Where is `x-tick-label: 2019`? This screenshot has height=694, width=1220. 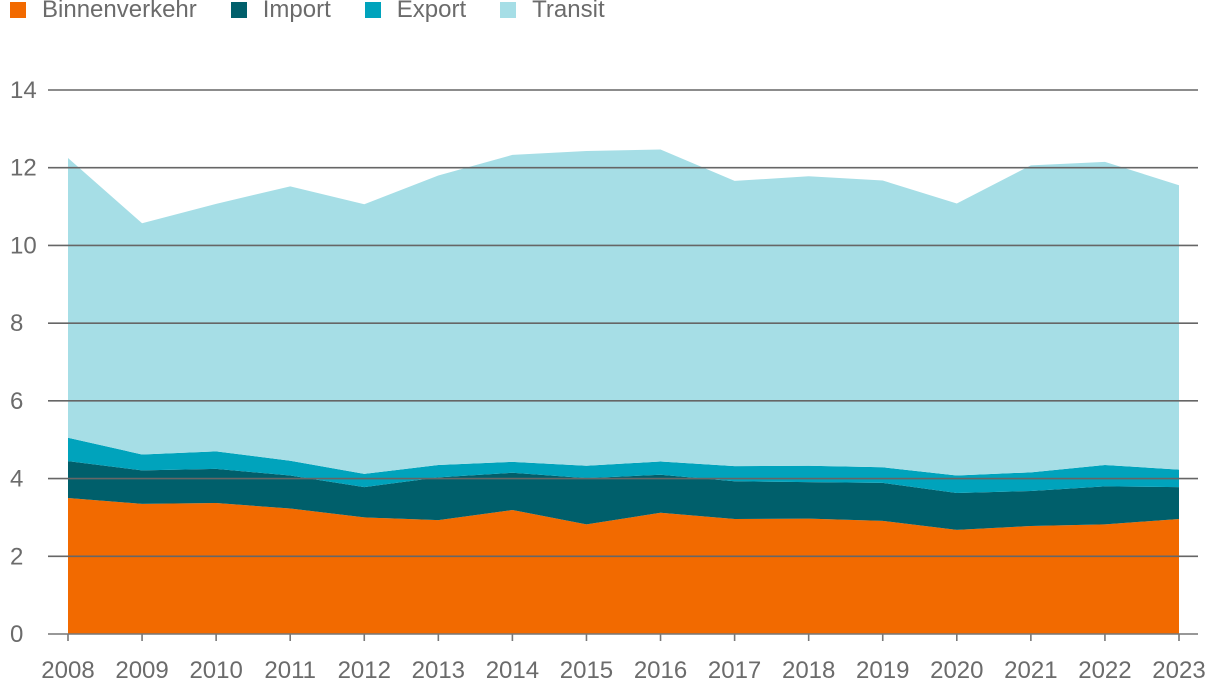 x-tick-label: 2019 is located at coordinates (882, 670).